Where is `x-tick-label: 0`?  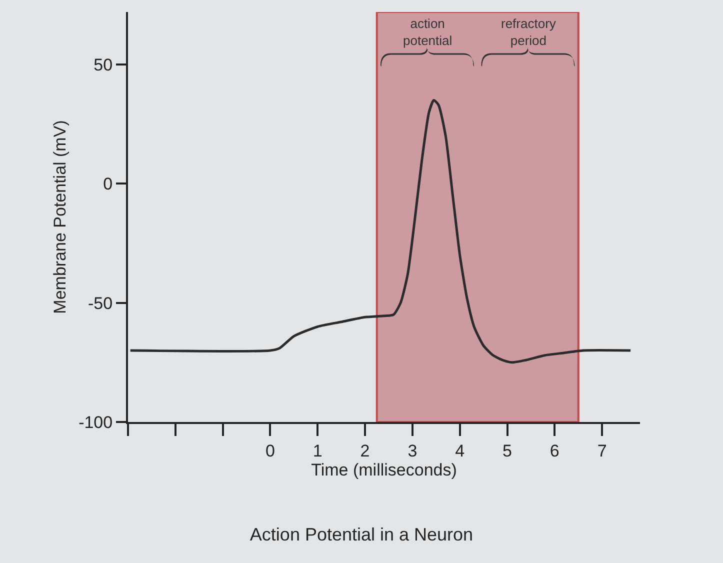
x-tick-label: 0 is located at coordinates (270, 450).